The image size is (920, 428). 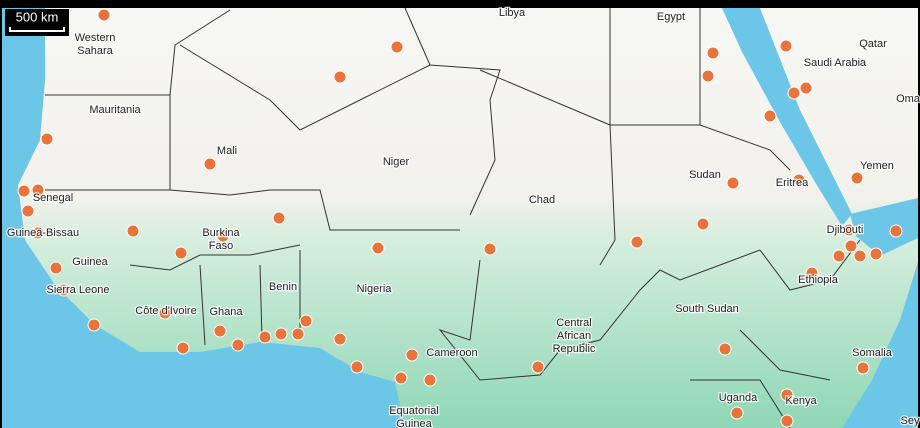 I want to click on country-label: Sey, so click(x=910, y=421).